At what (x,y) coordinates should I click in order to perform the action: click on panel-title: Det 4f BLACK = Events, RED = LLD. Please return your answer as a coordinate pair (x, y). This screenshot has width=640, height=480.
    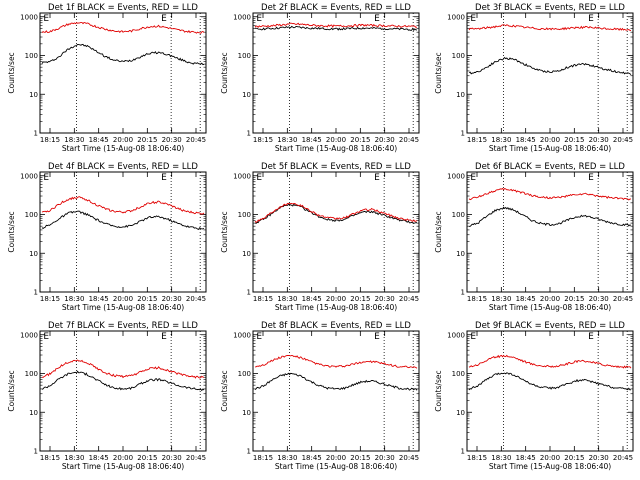
    Looking at the image, I should click on (123, 167).